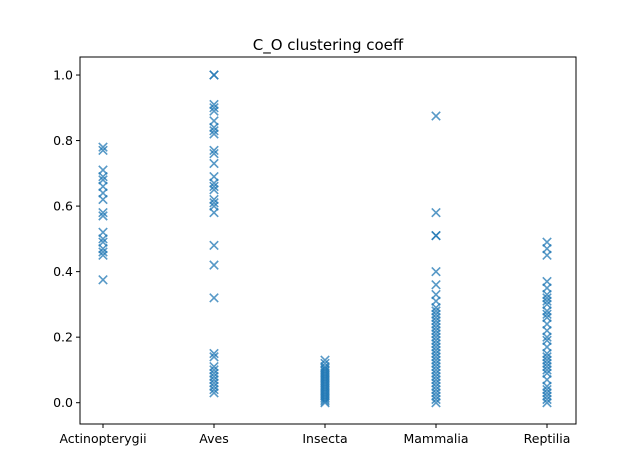 This screenshot has width=640, height=476. I want to click on series-actinopterygii, so click(103, 213).